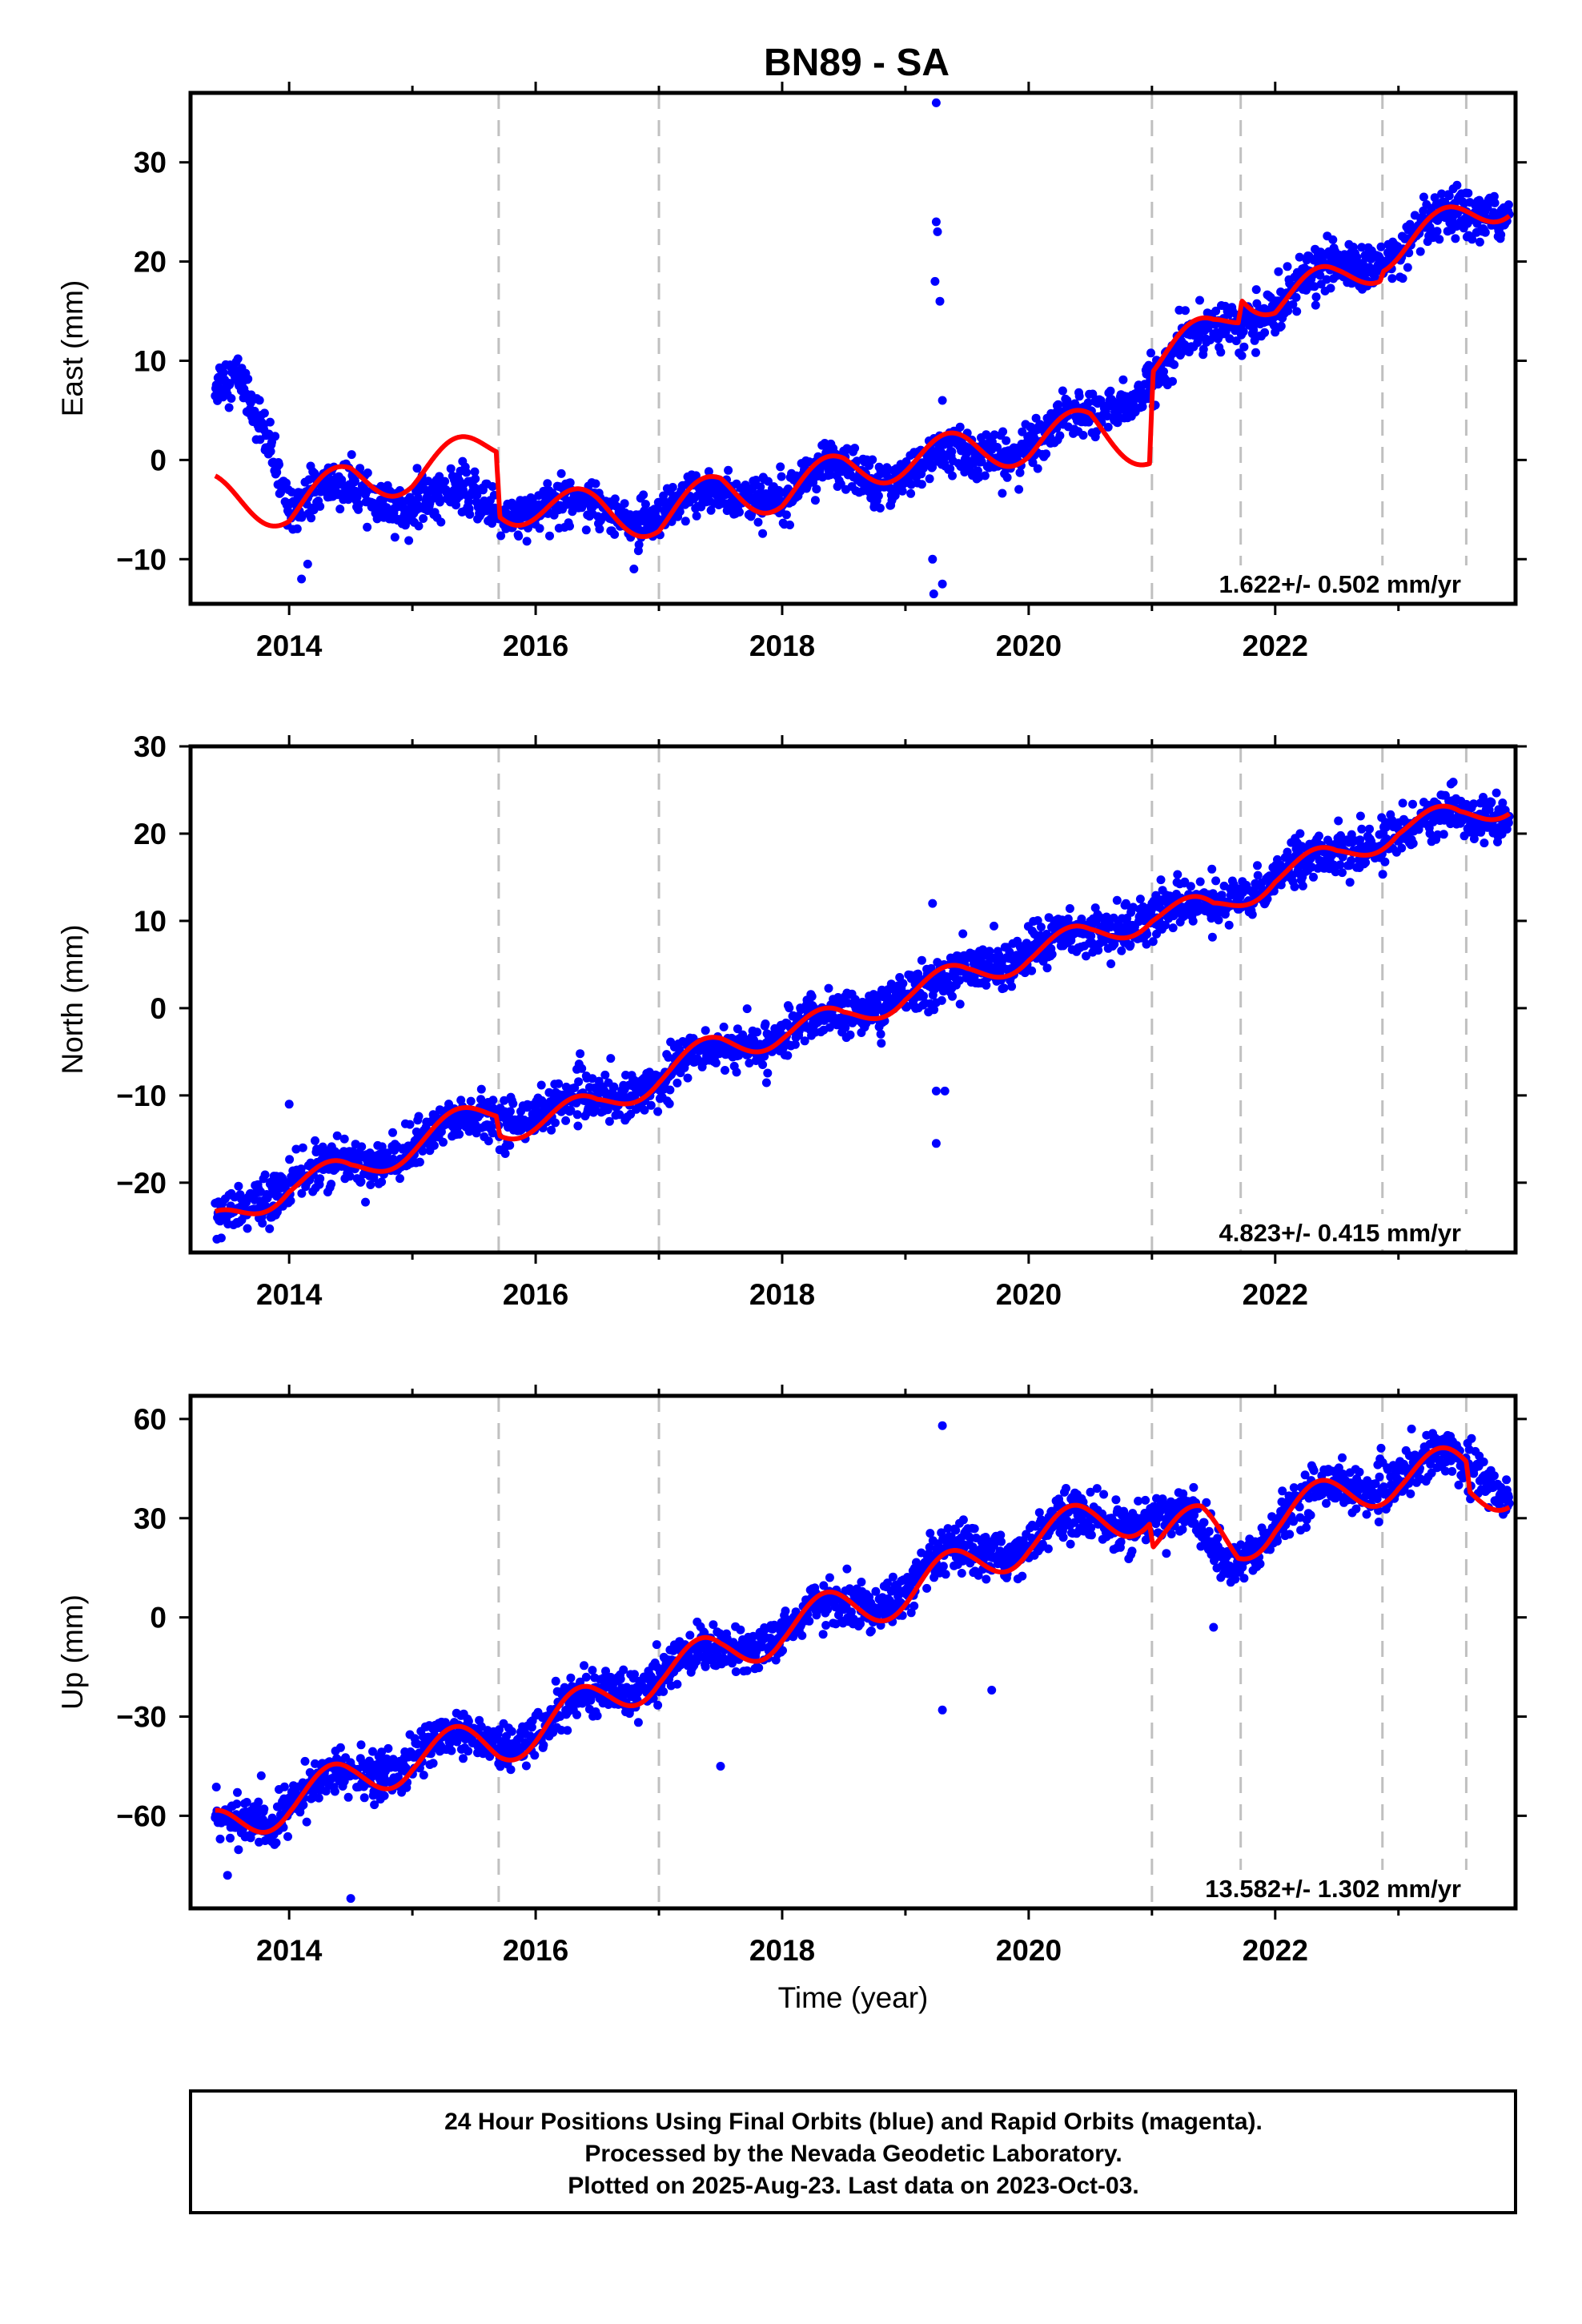  Describe the element at coordinates (151, 834) in the screenshot. I see `north-y-tick-label: 20` at that location.